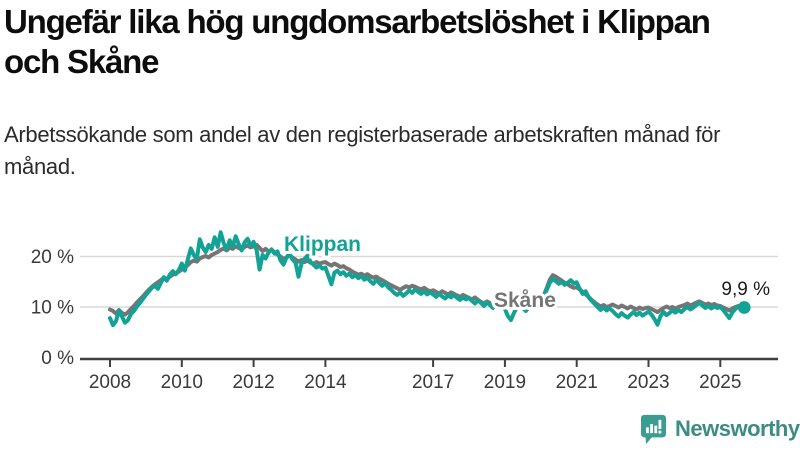  What do you see at coordinates (648, 382) in the screenshot?
I see `x-tick-label: 2023` at bounding box center [648, 382].